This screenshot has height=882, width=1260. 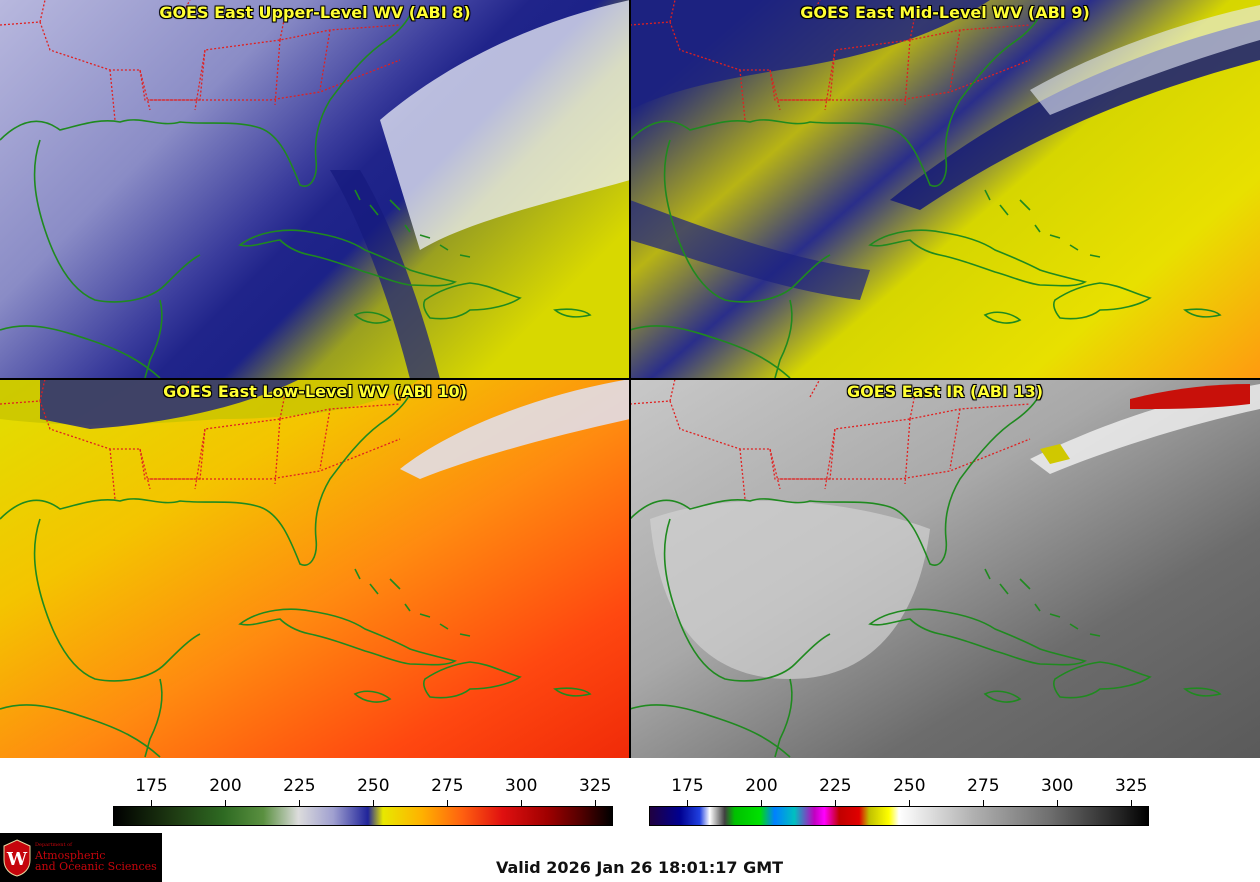 I want to click on panel-divider-horizontal, so click(x=630, y=379).